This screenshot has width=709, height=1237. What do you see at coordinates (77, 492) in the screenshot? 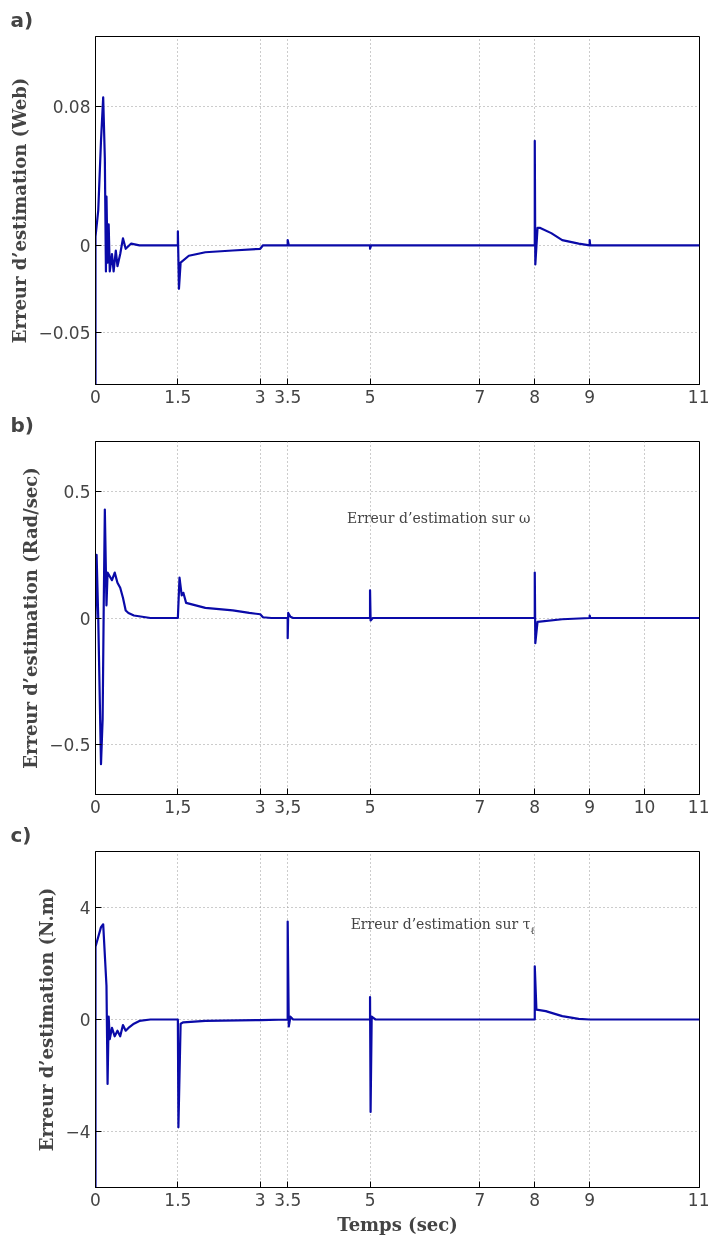
I see `y-tick-label: 0.5` at bounding box center [77, 492].